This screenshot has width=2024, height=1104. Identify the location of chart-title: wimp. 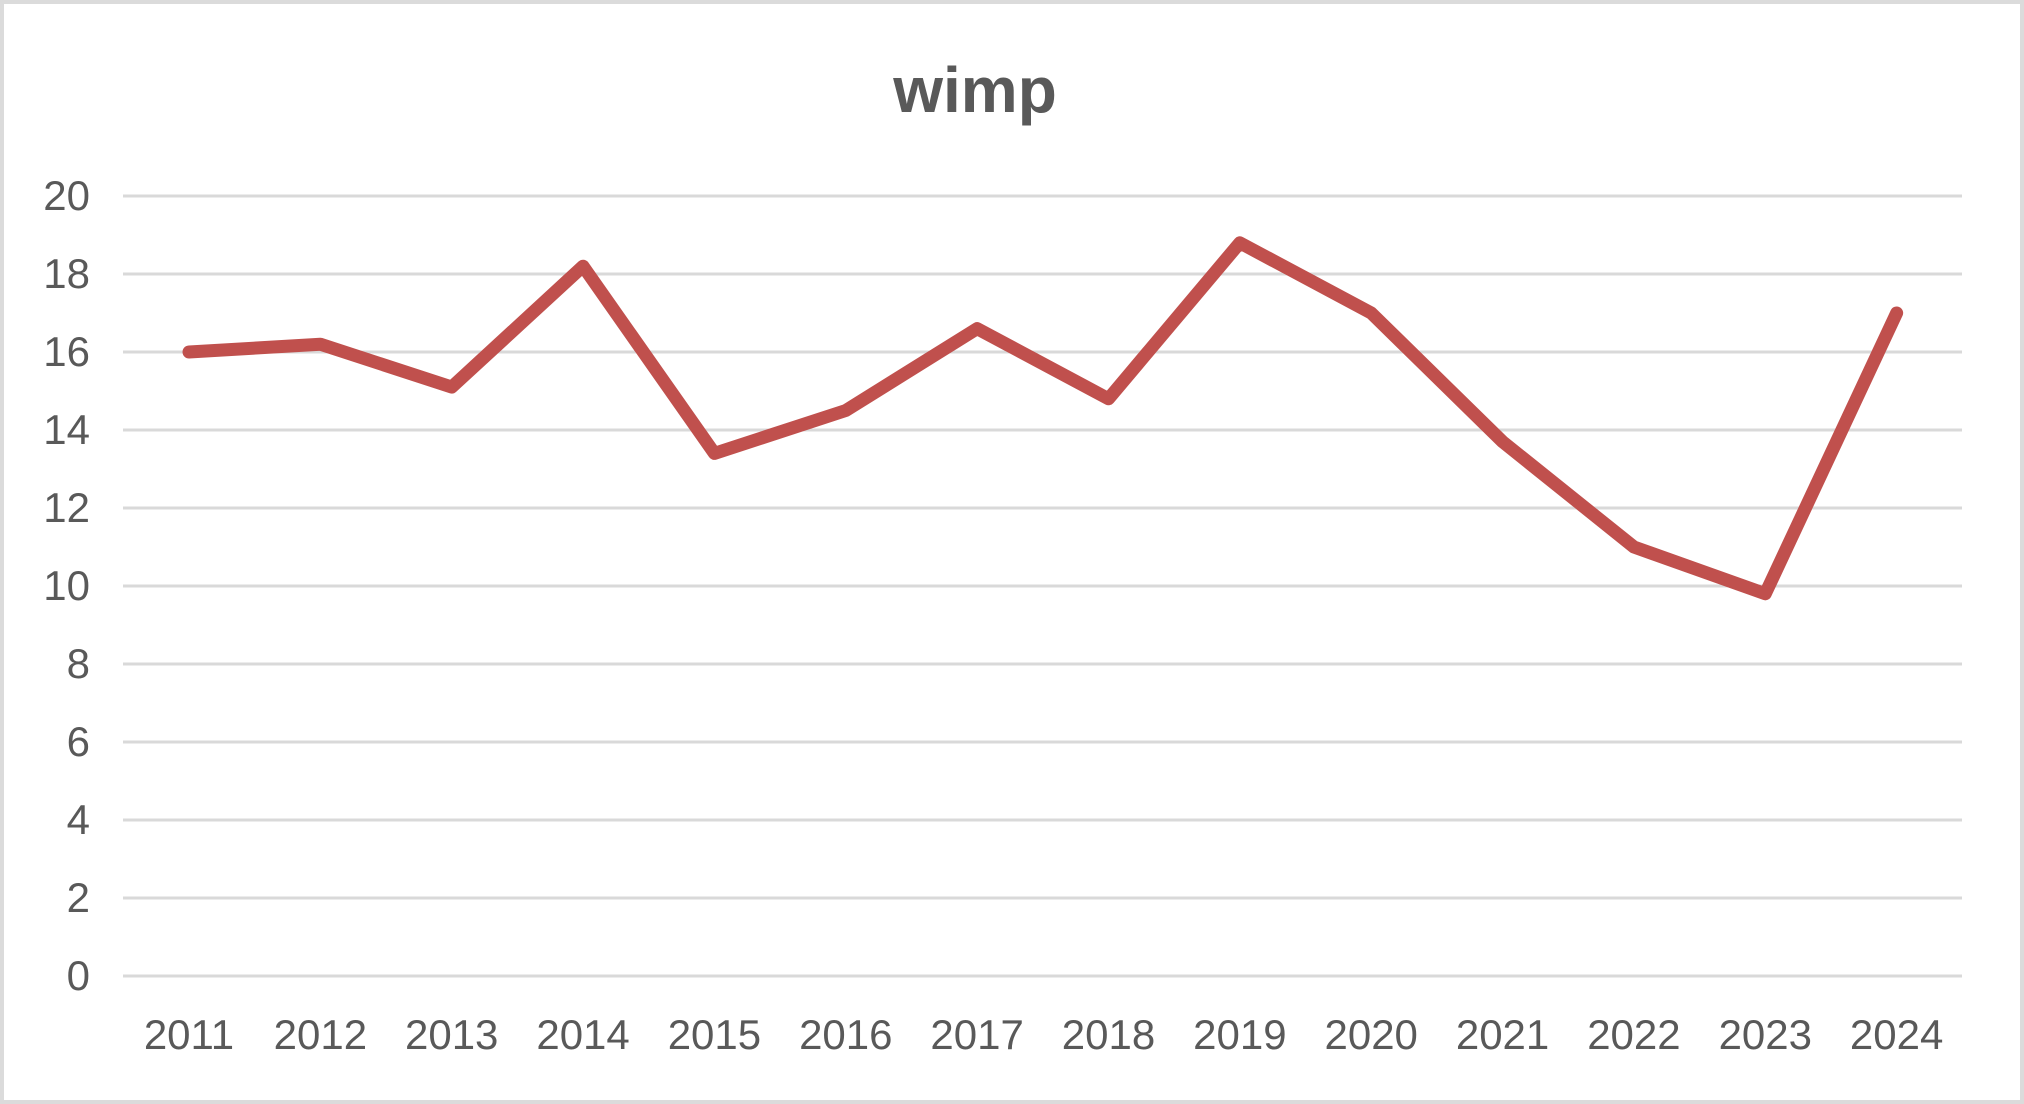
(974, 90).